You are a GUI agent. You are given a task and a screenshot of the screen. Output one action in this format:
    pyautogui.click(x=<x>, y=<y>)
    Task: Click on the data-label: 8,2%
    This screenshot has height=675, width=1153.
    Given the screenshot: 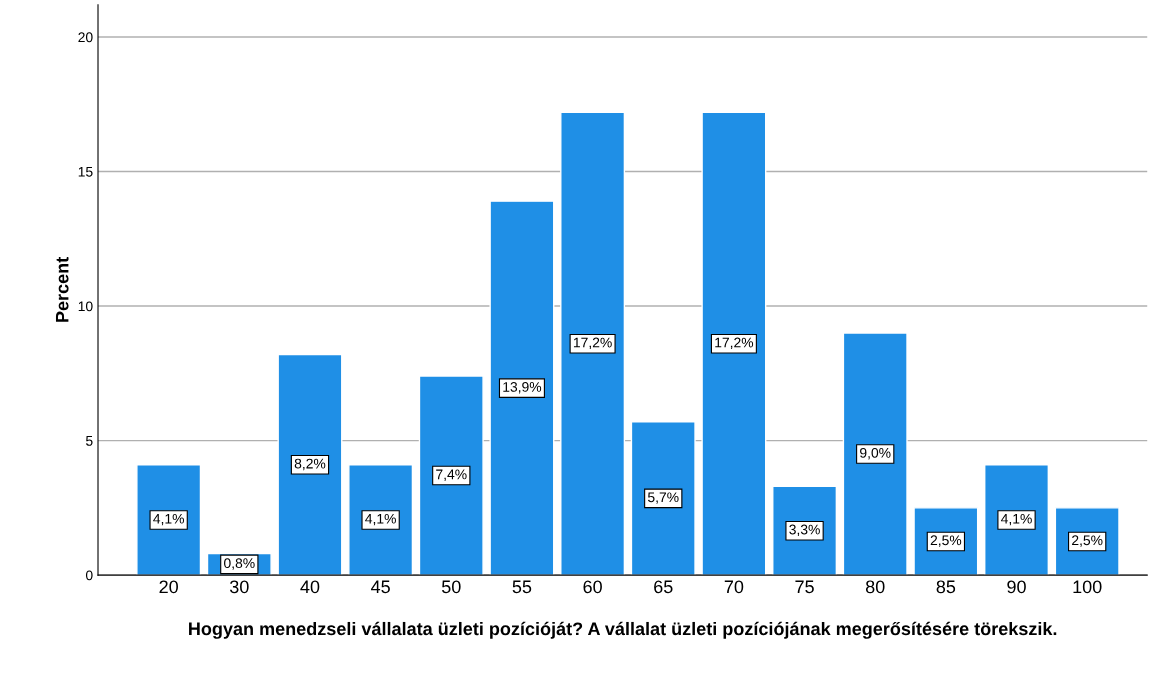 What is the action you would take?
    pyautogui.click(x=310, y=464)
    